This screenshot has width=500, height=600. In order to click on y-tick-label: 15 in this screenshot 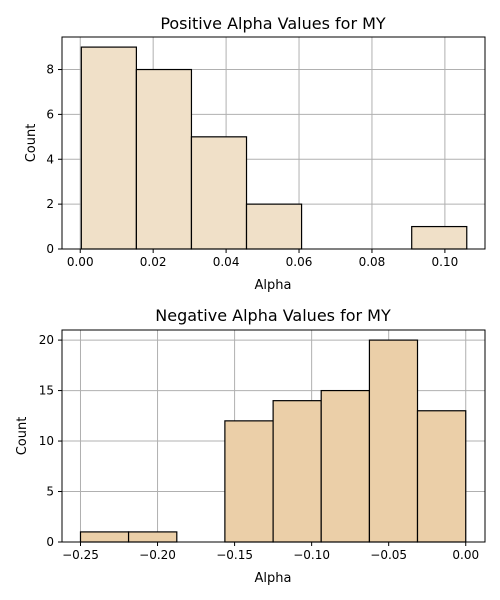, I will do `click(46, 391)`.